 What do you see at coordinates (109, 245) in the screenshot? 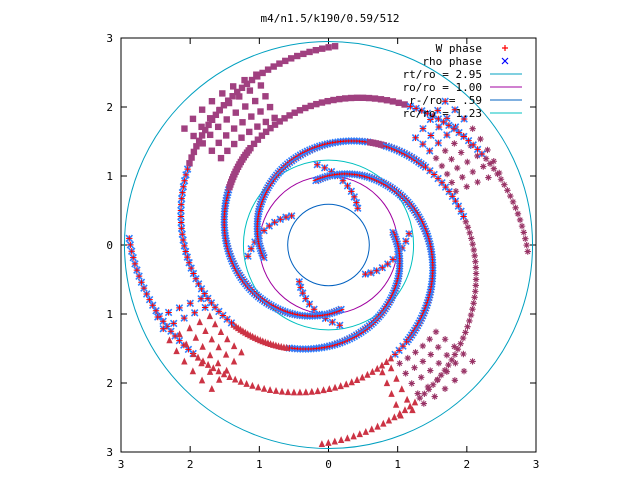
I see `y-tick-label: 0` at bounding box center [109, 245].